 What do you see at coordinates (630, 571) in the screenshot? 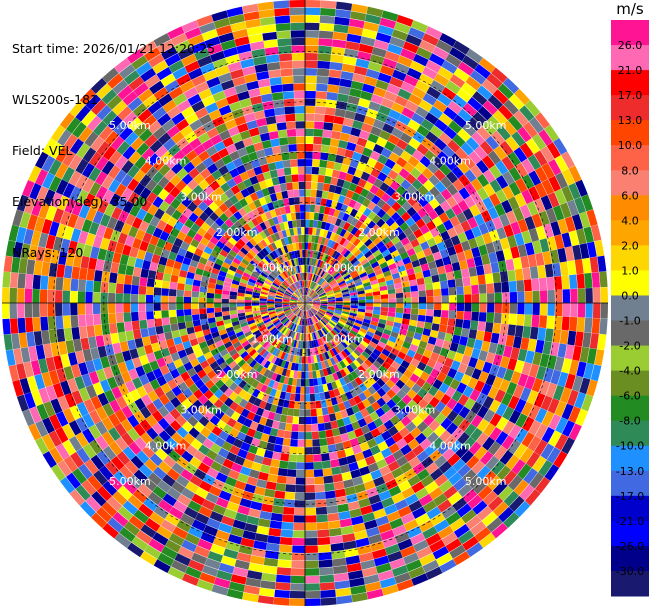
I see `colorbar-tick-label: -30.0` at bounding box center [630, 571].